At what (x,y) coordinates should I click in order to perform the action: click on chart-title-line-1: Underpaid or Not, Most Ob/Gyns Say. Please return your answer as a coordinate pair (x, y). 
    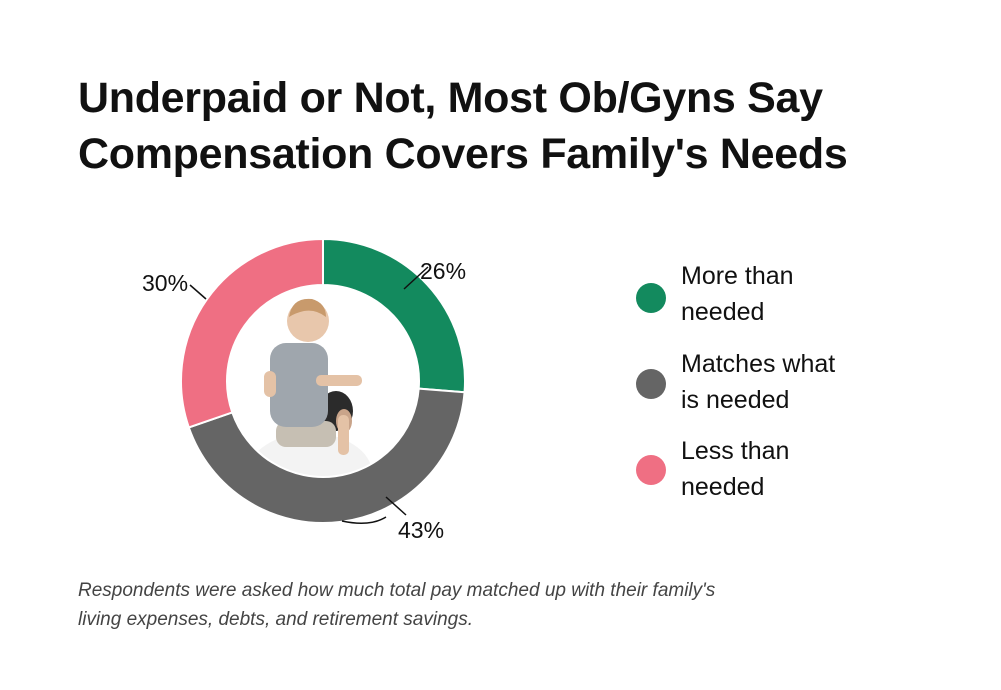
    Looking at the image, I should click on (450, 98).